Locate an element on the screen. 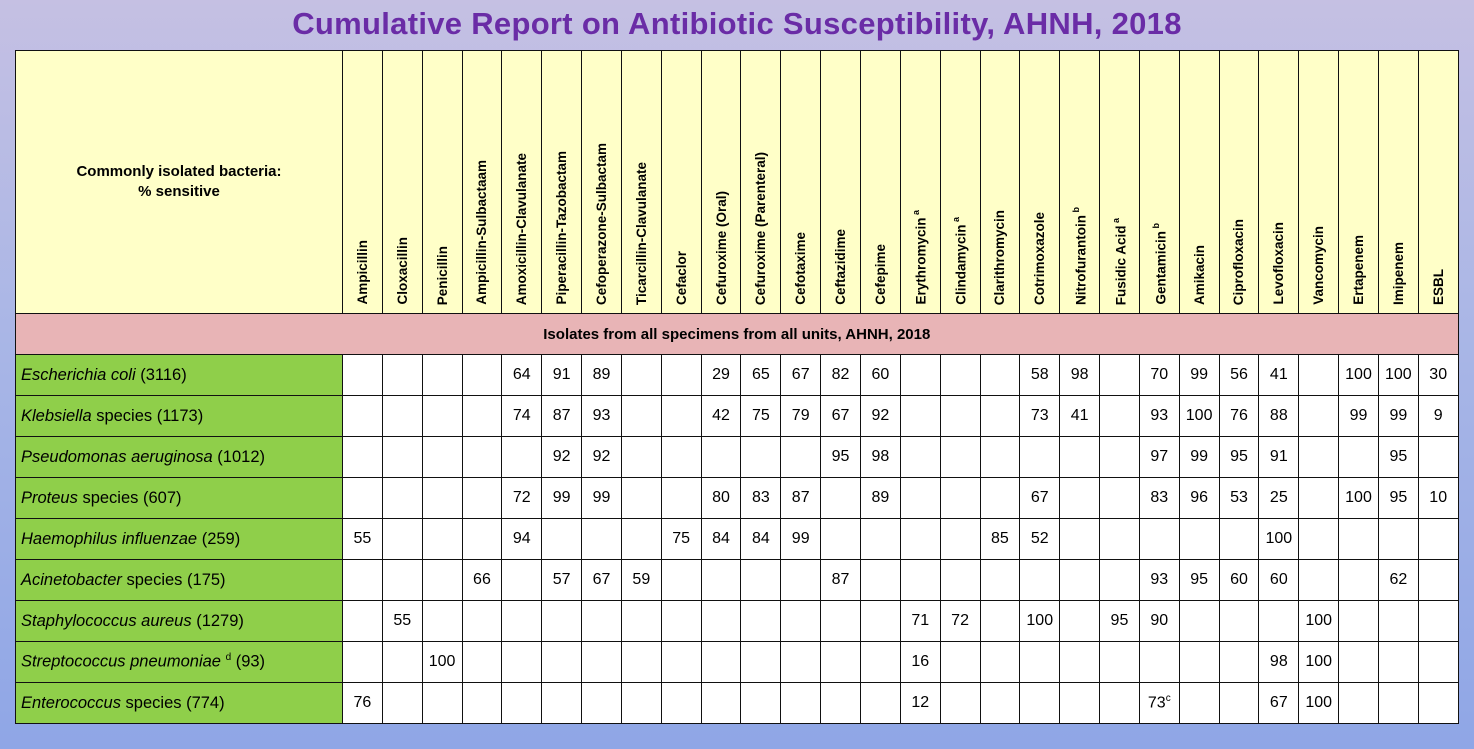 The width and height of the screenshot is (1474, 749). antibiotic-name-text: Erythromycin is located at coordinates (921, 261).